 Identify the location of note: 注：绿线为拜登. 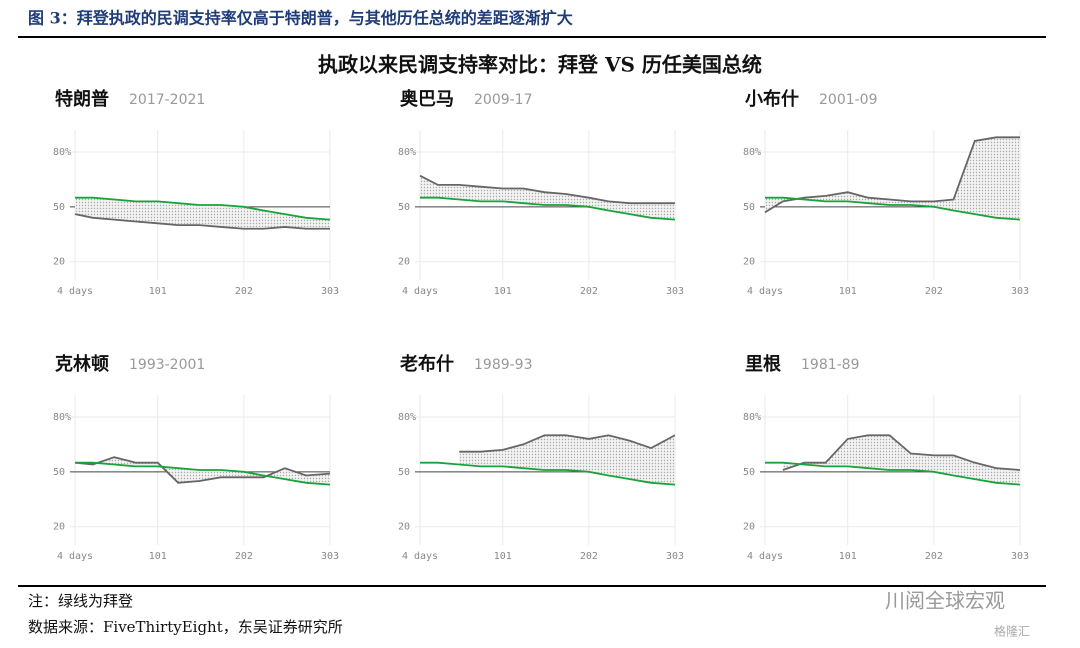
(80, 601).